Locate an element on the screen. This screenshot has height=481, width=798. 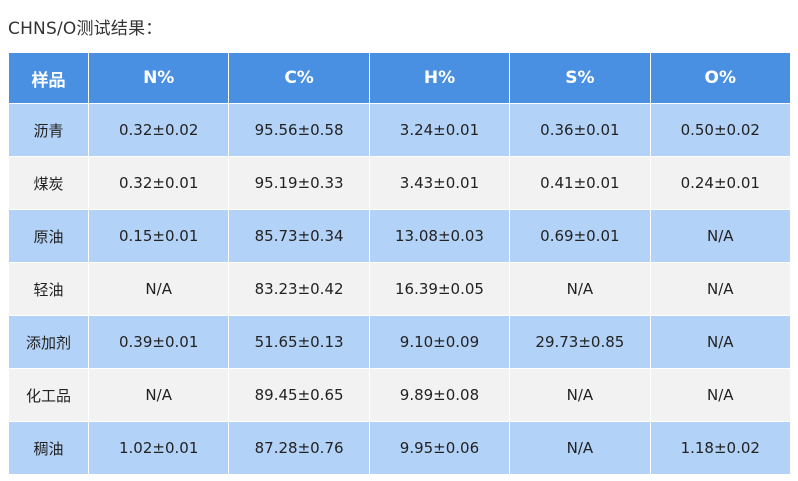
sample-name: 化工品 is located at coordinates (48, 395).